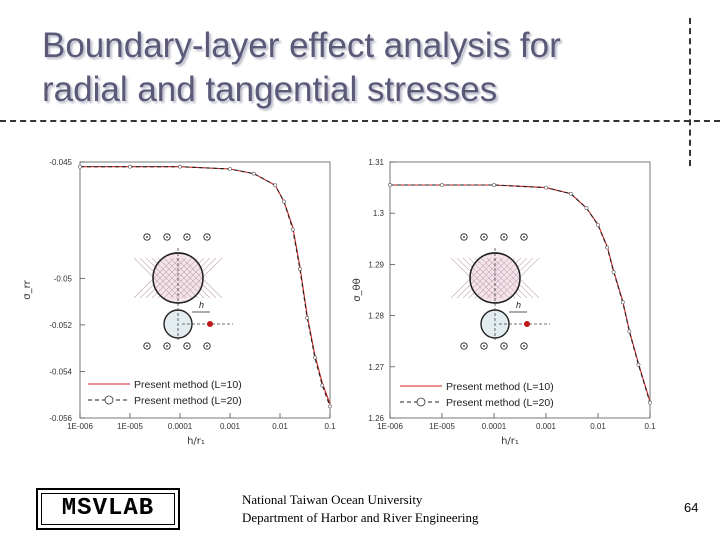 Image resolution: width=720 pixels, height=540 pixels. Describe the element at coordinates (60, 162) in the screenshot. I see `y-tick-label: -0.045` at that location.